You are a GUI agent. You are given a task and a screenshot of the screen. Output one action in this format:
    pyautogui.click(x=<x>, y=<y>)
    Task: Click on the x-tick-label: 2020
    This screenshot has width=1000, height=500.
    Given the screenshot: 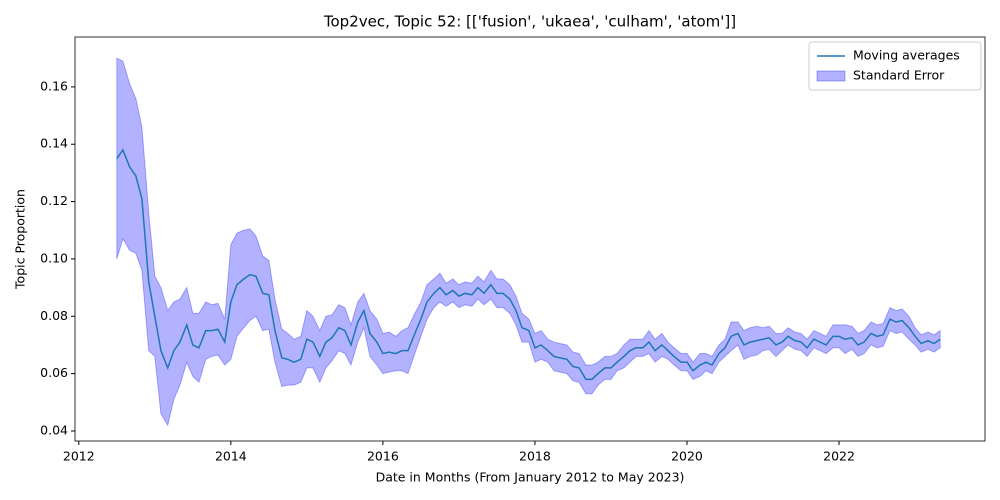 What is the action you would take?
    pyautogui.click(x=687, y=456)
    